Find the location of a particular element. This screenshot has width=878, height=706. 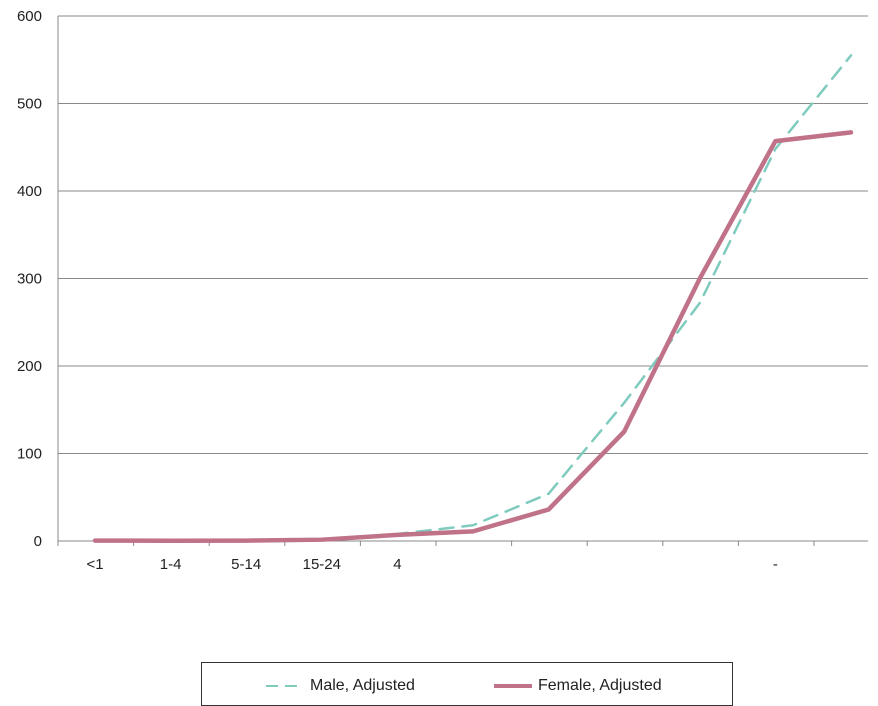

x-tick-label: 4 is located at coordinates (397, 564).